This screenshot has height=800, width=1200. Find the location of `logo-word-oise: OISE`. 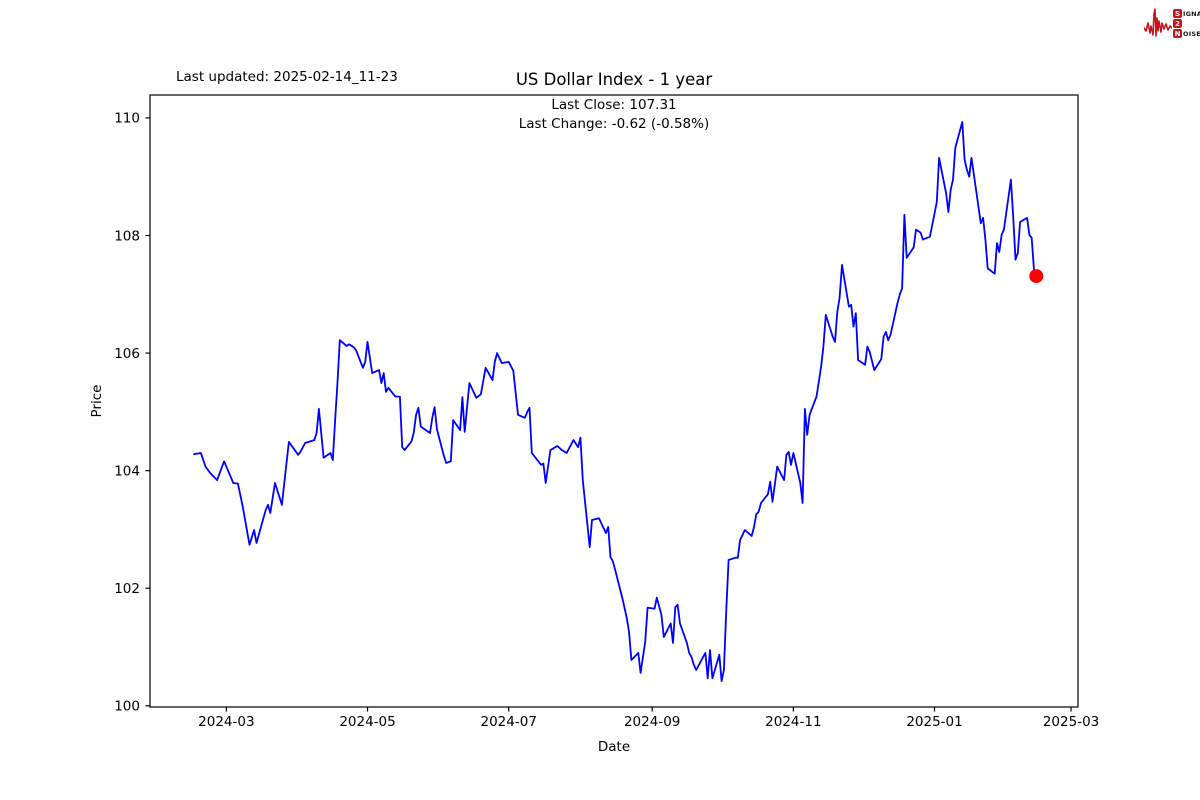

logo-word-oise: OISE is located at coordinates (1191, 33).